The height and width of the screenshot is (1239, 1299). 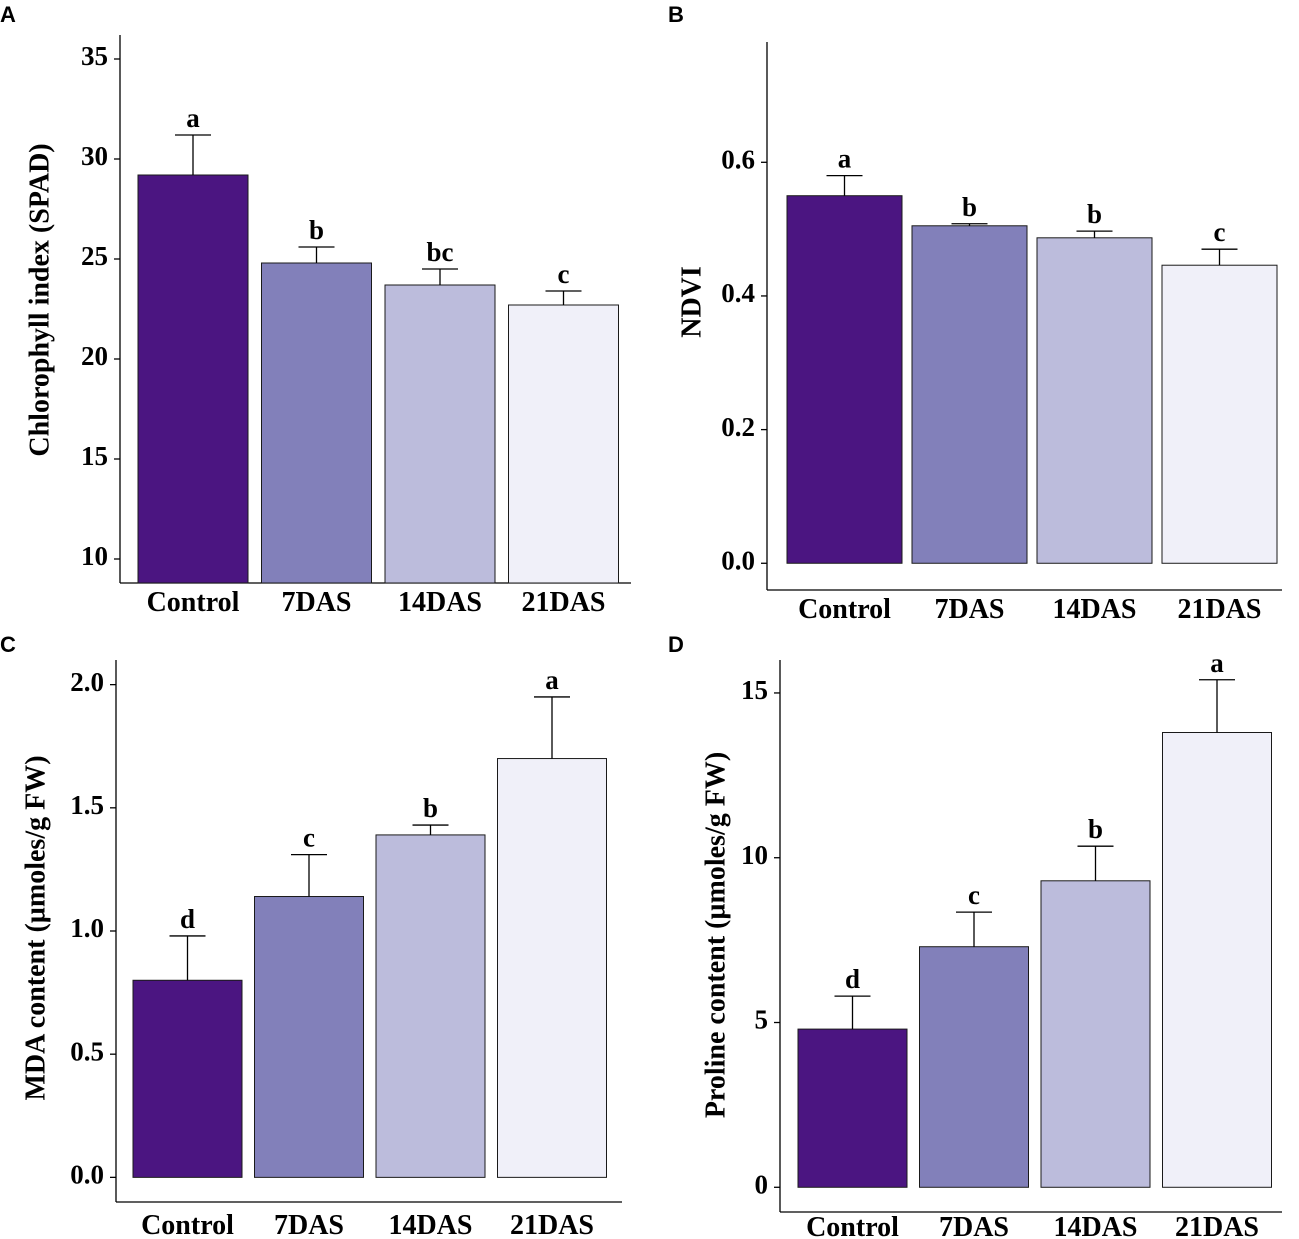 What do you see at coordinates (94, 156) in the screenshot?
I see `y-tick-label: 30` at bounding box center [94, 156].